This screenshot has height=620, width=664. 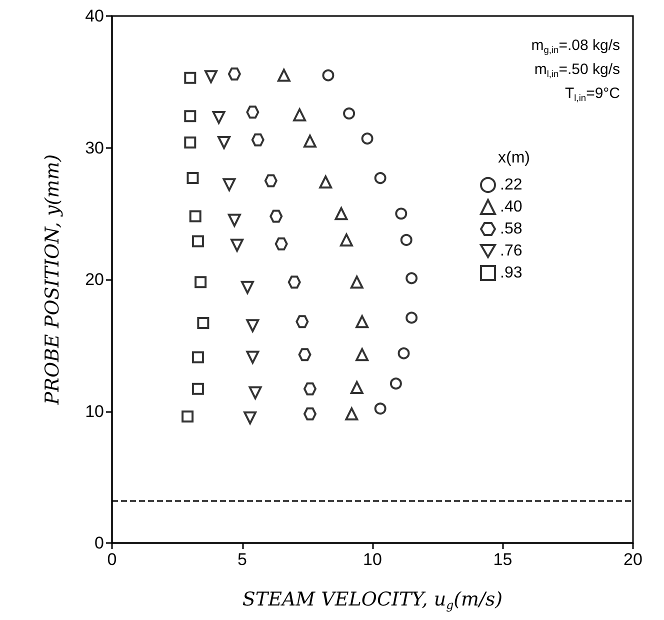 I want to click on y-tick-label: 0, so click(x=99, y=543).